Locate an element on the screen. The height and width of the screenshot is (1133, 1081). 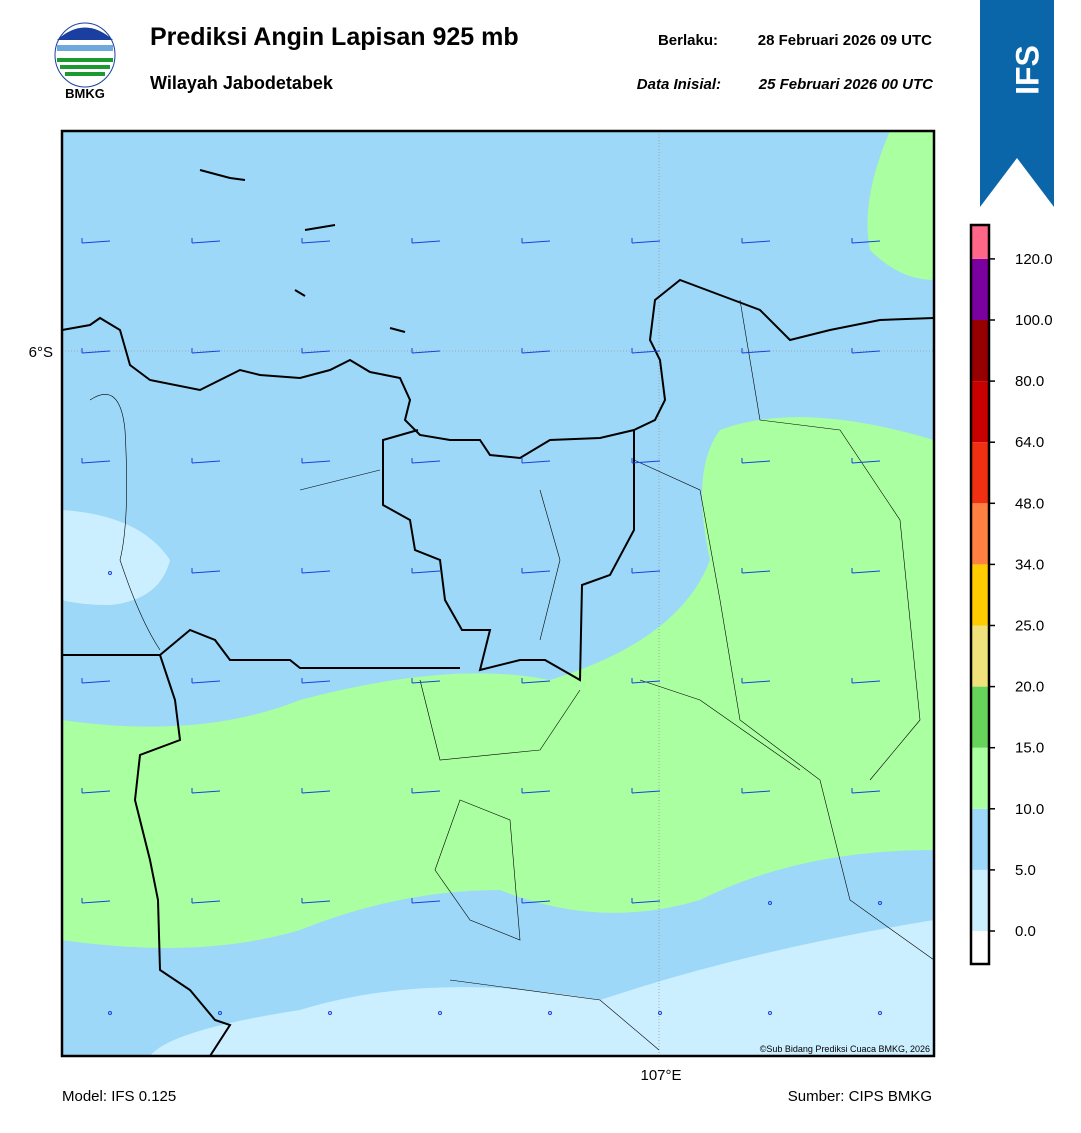
colorbar-label: 5.0 is located at coordinates (1025, 870).